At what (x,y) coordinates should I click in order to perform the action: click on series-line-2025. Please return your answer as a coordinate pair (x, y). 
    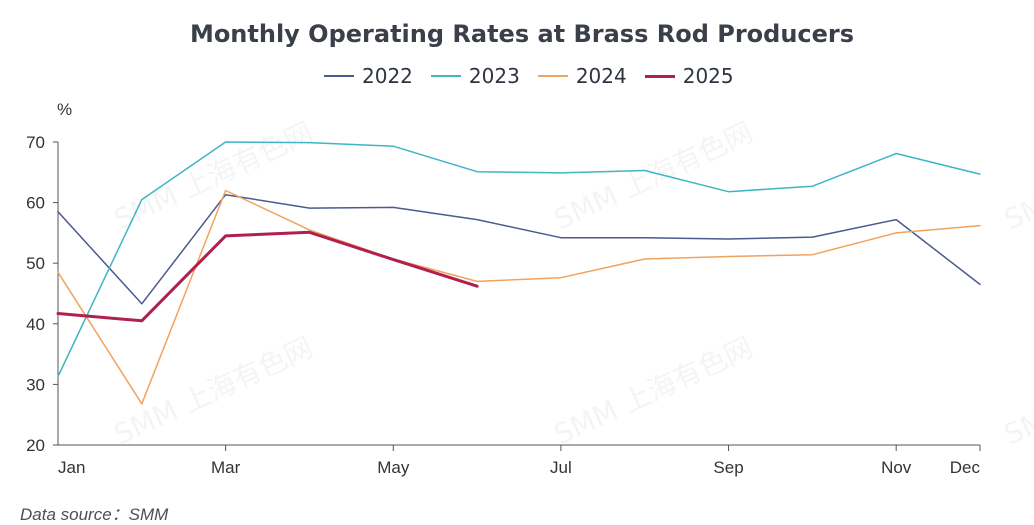
    Looking at the image, I should click on (267, 276).